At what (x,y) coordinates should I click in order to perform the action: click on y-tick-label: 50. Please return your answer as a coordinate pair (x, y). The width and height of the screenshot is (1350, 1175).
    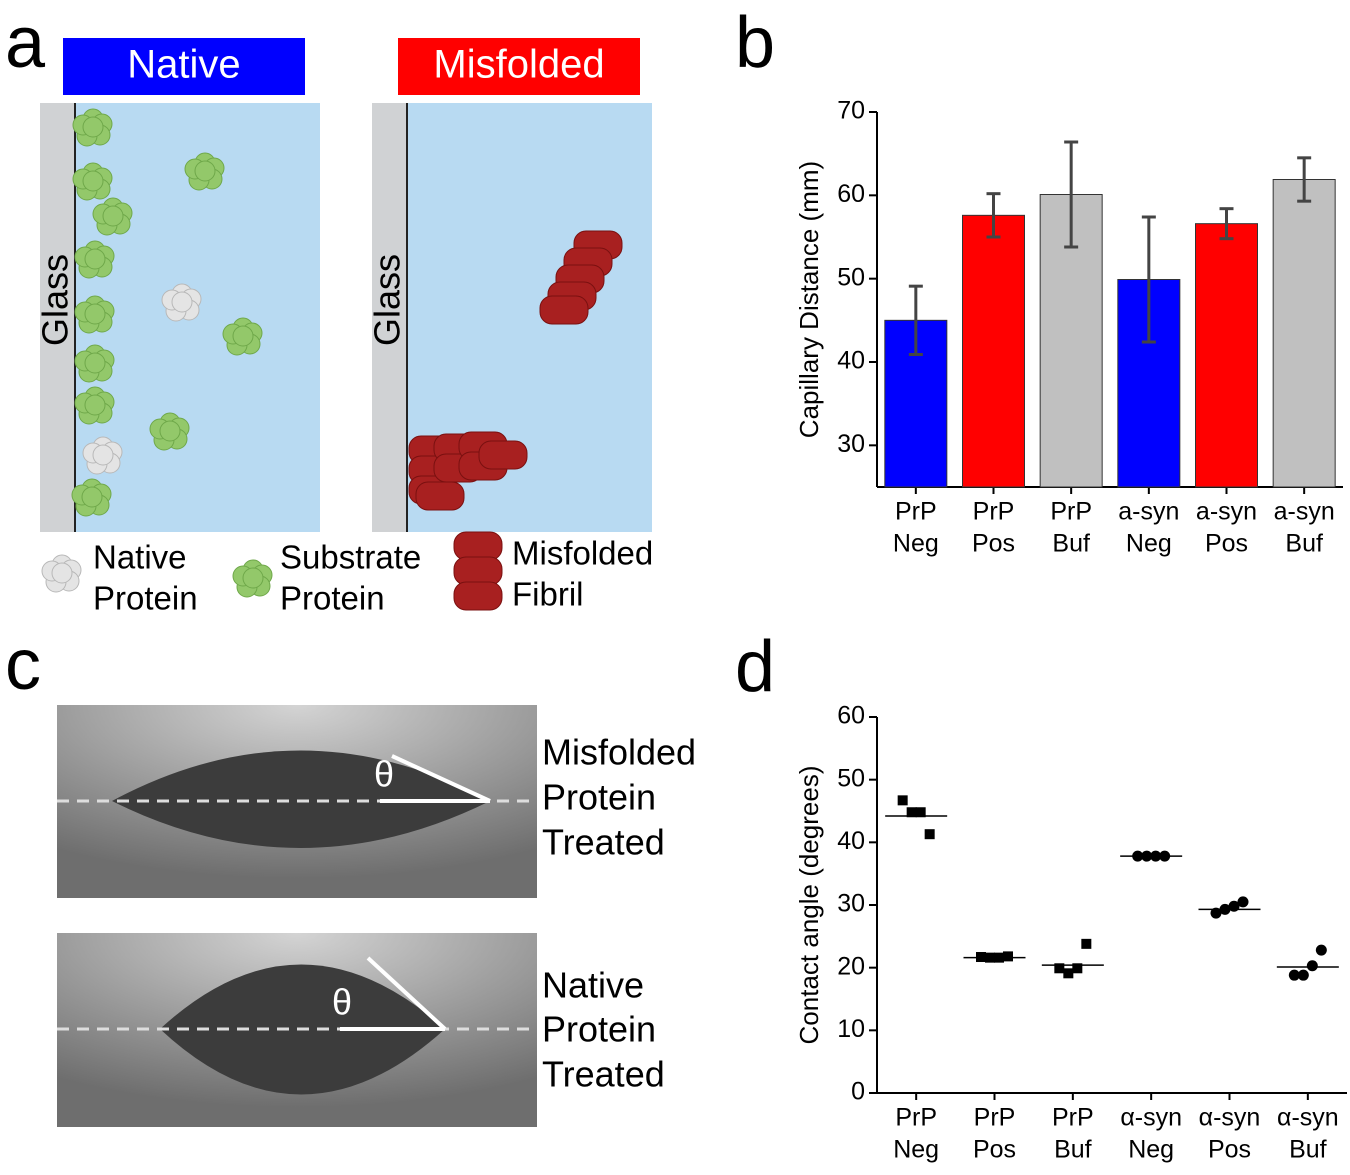
    Looking at the image, I should click on (851, 277).